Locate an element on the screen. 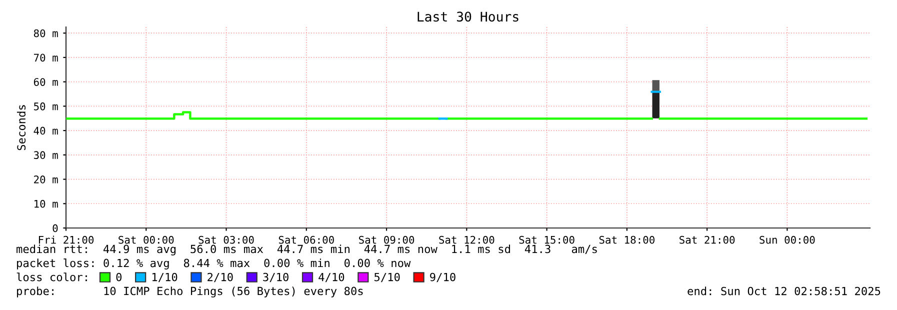  text: end: Sun Oct 12 02:58:51 2025 is located at coordinates (784, 291).